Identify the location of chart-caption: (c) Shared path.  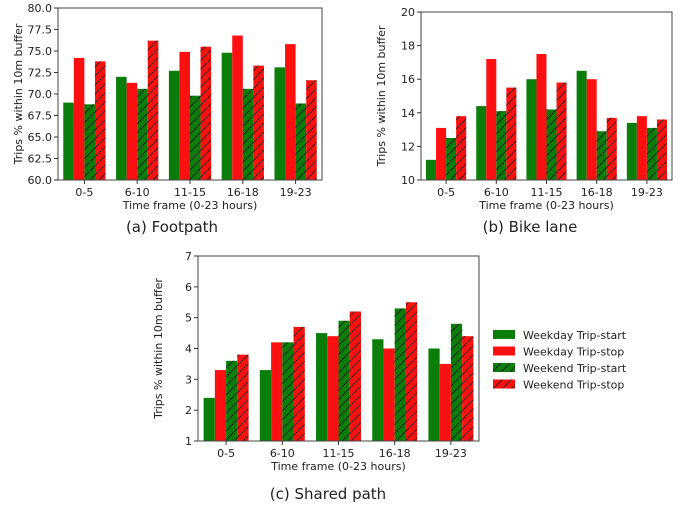
(328, 494).